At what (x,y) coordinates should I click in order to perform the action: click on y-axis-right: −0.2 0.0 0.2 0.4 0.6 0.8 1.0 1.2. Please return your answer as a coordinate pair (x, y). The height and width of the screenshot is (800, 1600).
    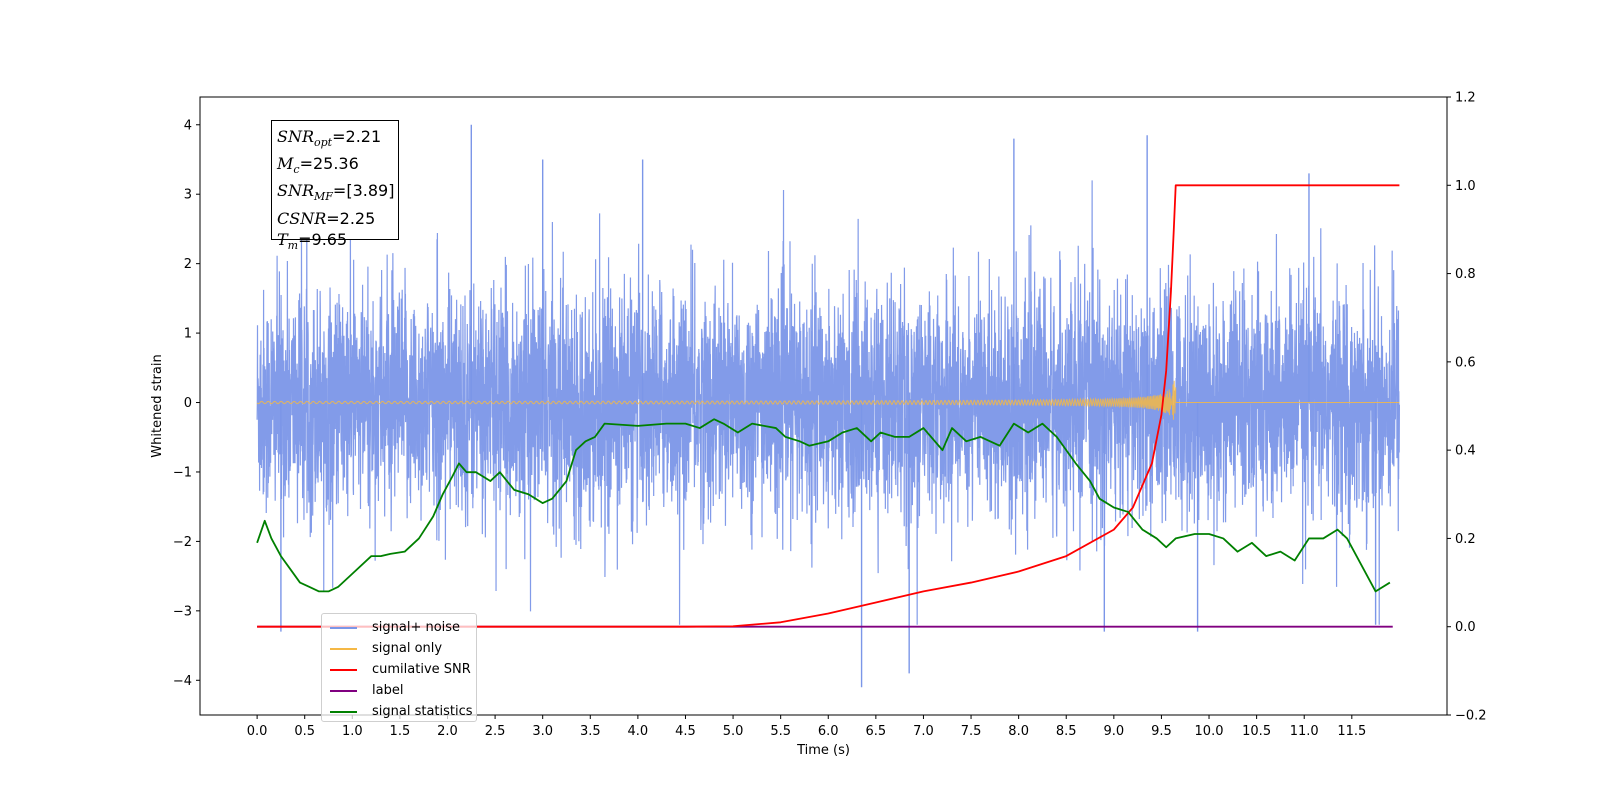
    Looking at the image, I should click on (1467, 407).